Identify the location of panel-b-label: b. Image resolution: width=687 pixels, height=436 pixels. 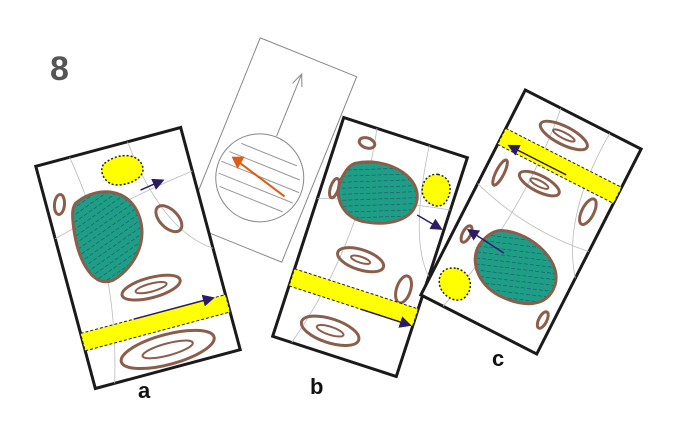
(317, 386).